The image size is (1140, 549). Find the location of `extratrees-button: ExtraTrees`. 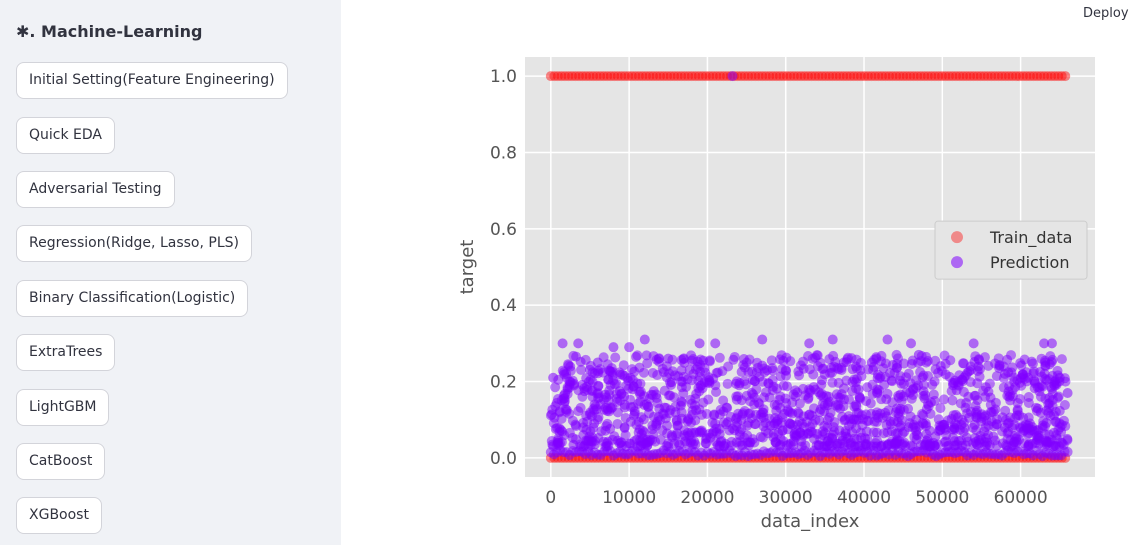

extratrees-button: ExtraTrees is located at coordinates (66, 352).